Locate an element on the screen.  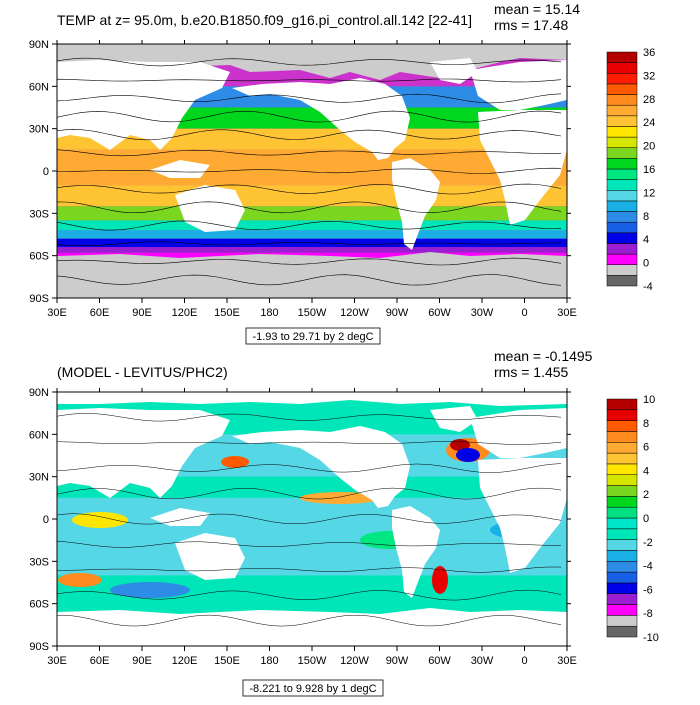
y-tick-label: 0 is located at coordinates (46, 172).